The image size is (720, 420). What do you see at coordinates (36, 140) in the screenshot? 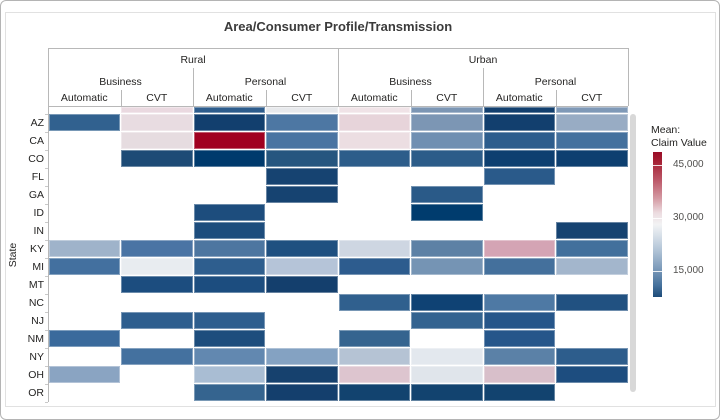
I see `row-label-ca: CA` at bounding box center [36, 140].